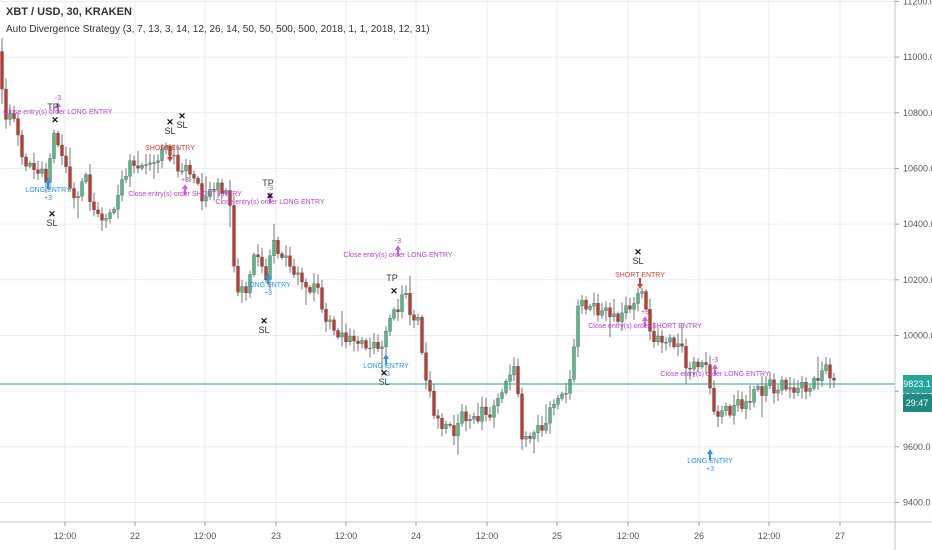 This screenshot has width=932, height=550. I want to click on time-tick-label: 27, so click(840, 536).